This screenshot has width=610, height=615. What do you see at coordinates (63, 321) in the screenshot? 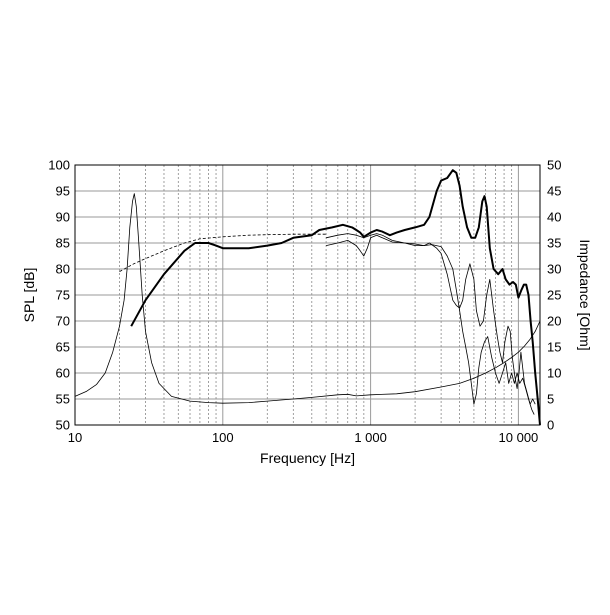
I see `y-tick-label: 70` at bounding box center [63, 321].